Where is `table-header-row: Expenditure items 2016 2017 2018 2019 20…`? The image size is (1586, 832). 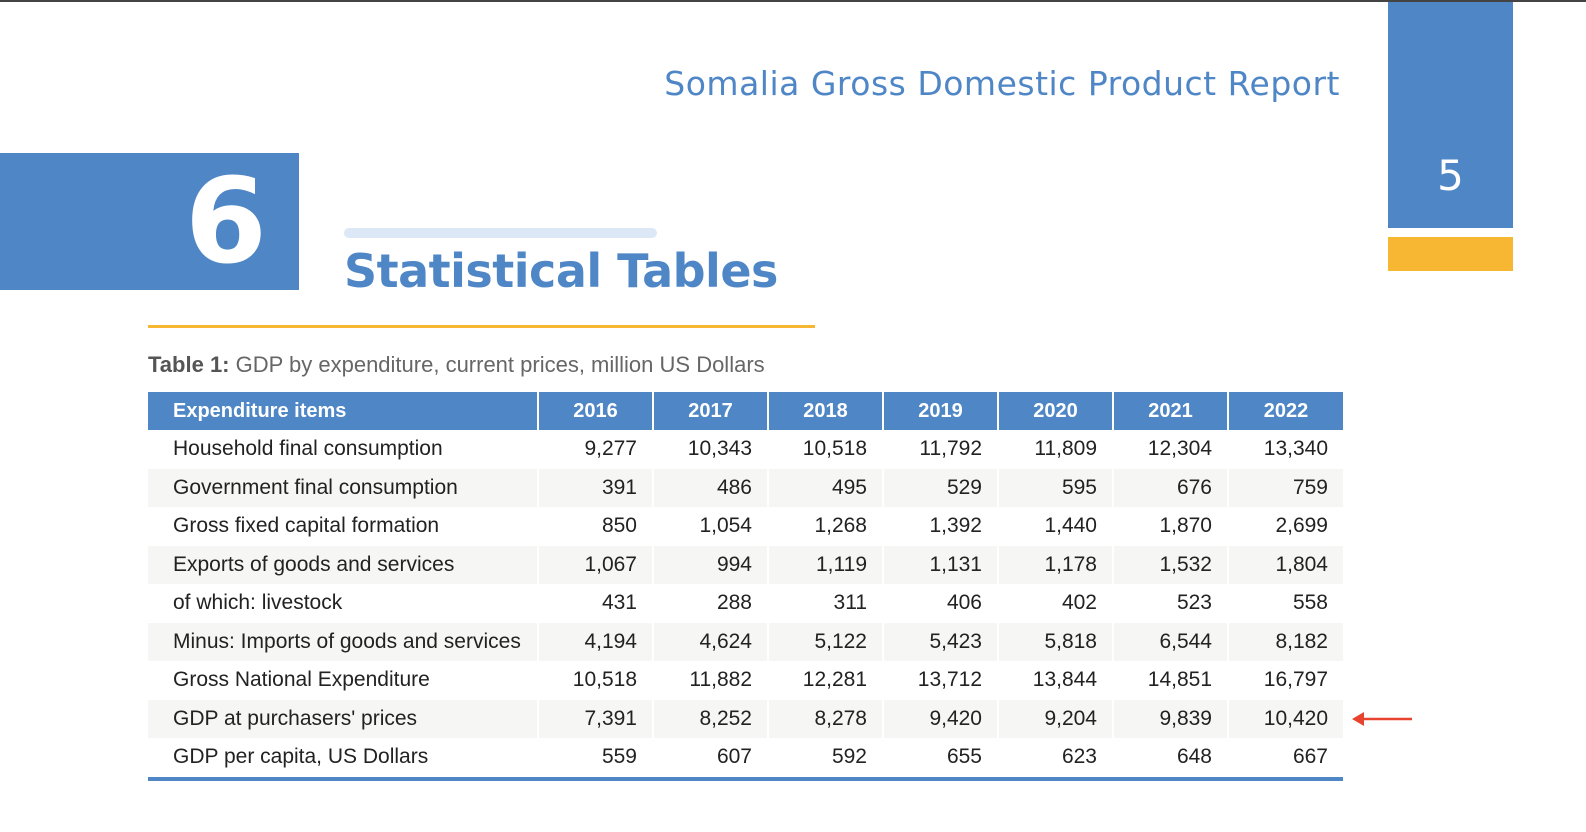
table-header-row: Expenditure items 2016 2017 2018 2019 20… is located at coordinates (745, 411).